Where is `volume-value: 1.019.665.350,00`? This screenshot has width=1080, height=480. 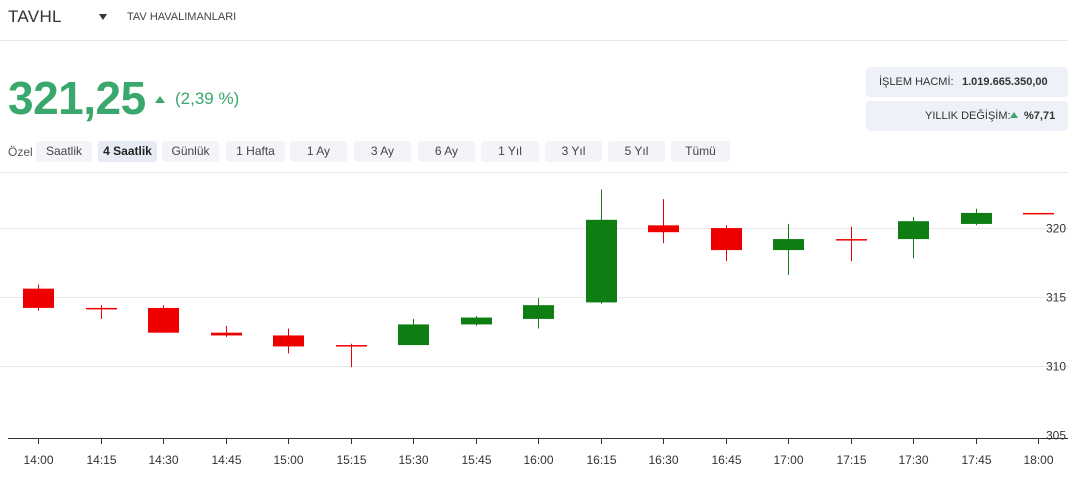 volume-value: 1.019.665.350,00 is located at coordinates (1005, 82).